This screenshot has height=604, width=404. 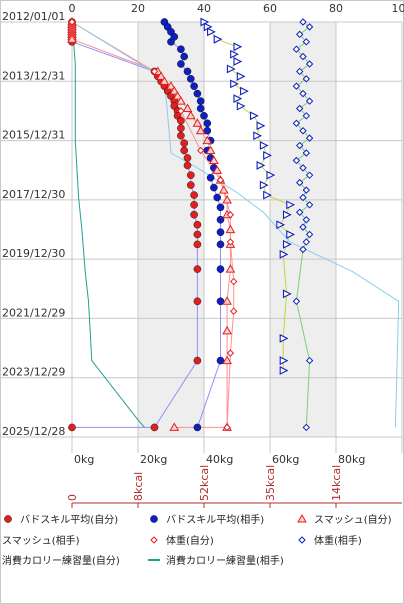 What do you see at coordinates (69, 519) in the screenshot?
I see `legend-label-0-0: バドスキル平均(自分)` at bounding box center [69, 519].